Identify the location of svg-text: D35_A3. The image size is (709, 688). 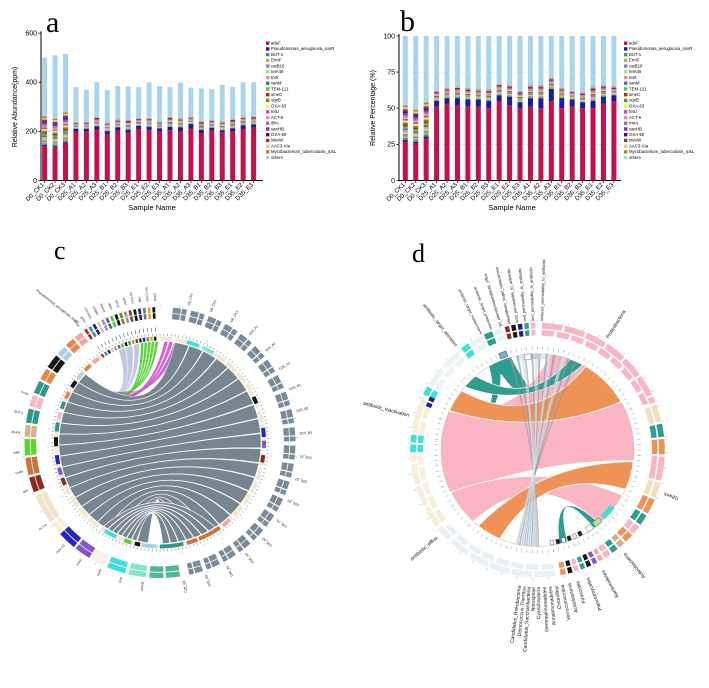
(249, 558).